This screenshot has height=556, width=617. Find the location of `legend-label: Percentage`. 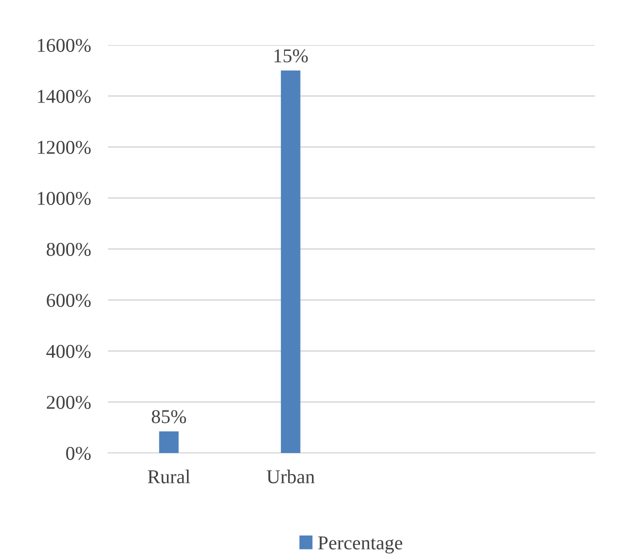

legend-label: Percentage is located at coordinates (360, 545).